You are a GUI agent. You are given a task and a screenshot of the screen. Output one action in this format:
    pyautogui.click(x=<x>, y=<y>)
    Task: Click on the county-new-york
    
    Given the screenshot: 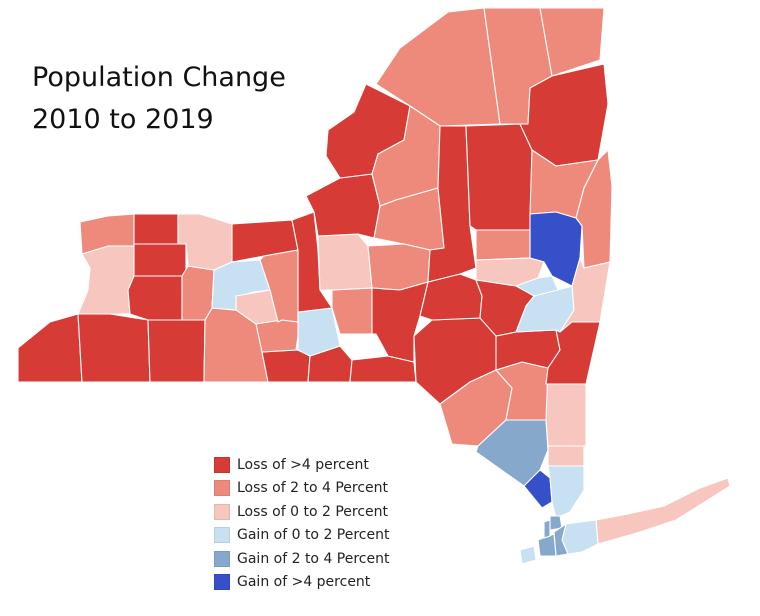 What is the action you would take?
    pyautogui.click(x=547, y=529)
    